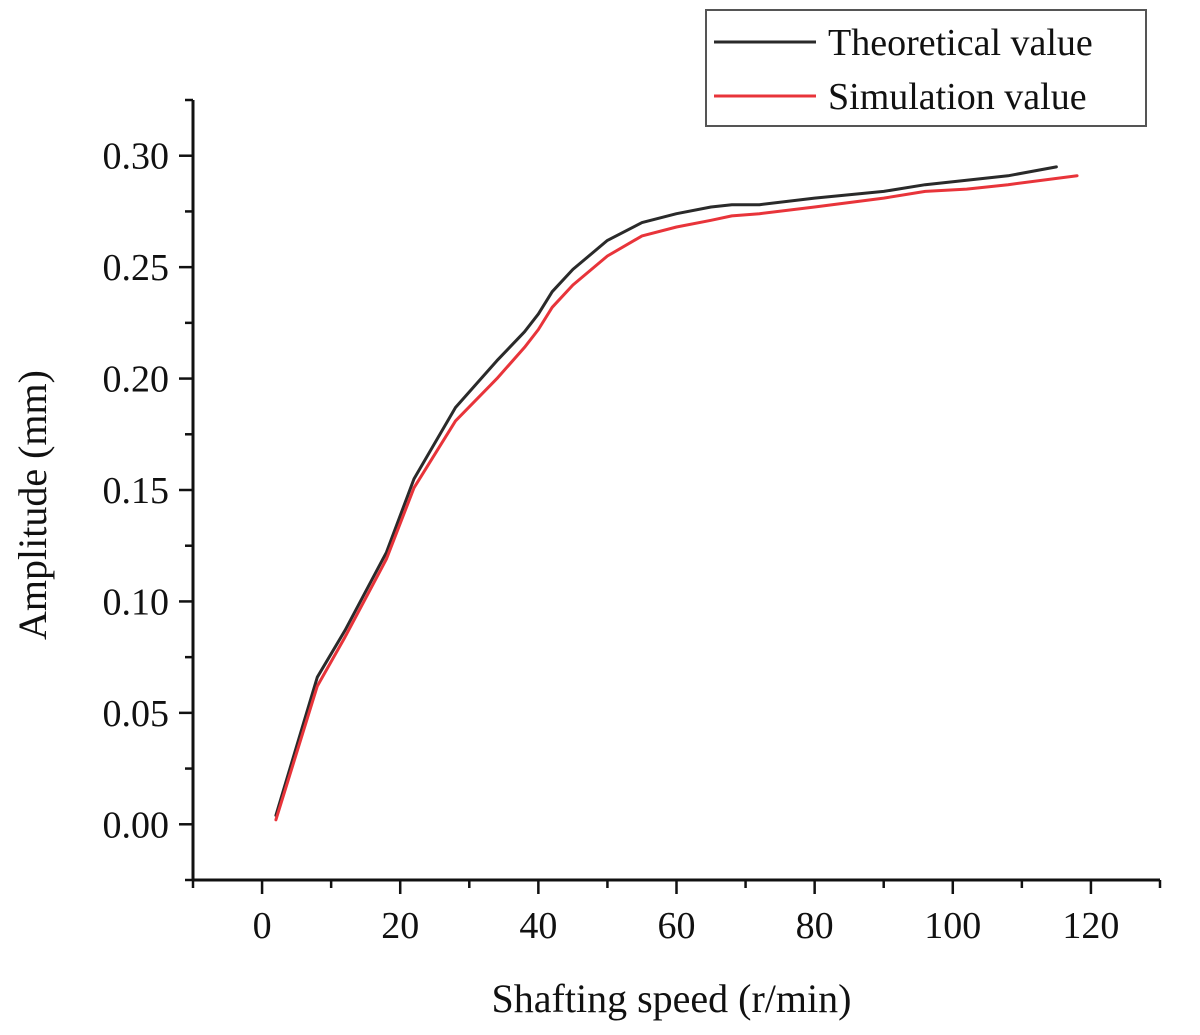 This screenshot has width=1200, height=1035. Describe the element at coordinates (672, 998) in the screenshot. I see `x-axis-title: Shafting speed (r/min)` at that location.